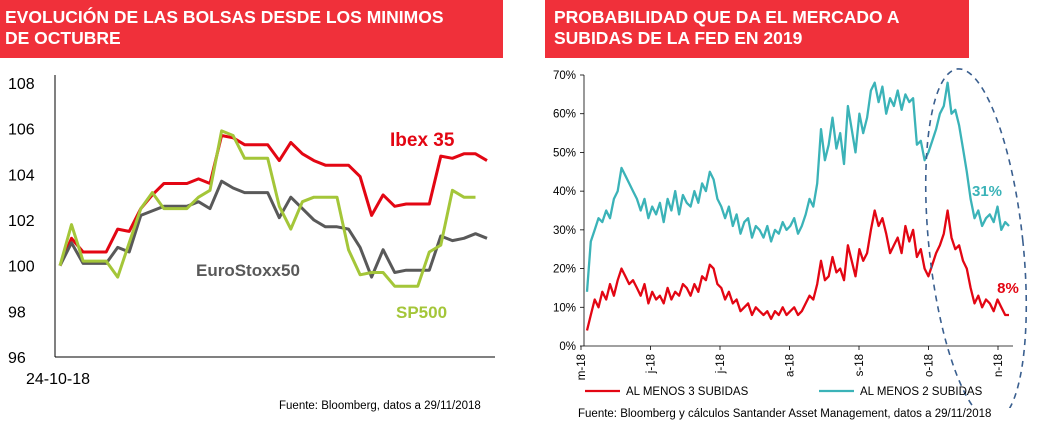 This screenshot has height=433, width=1037. What do you see at coordinates (567, 347) in the screenshot?
I see `right-y-tick-label: 0%` at bounding box center [567, 347].